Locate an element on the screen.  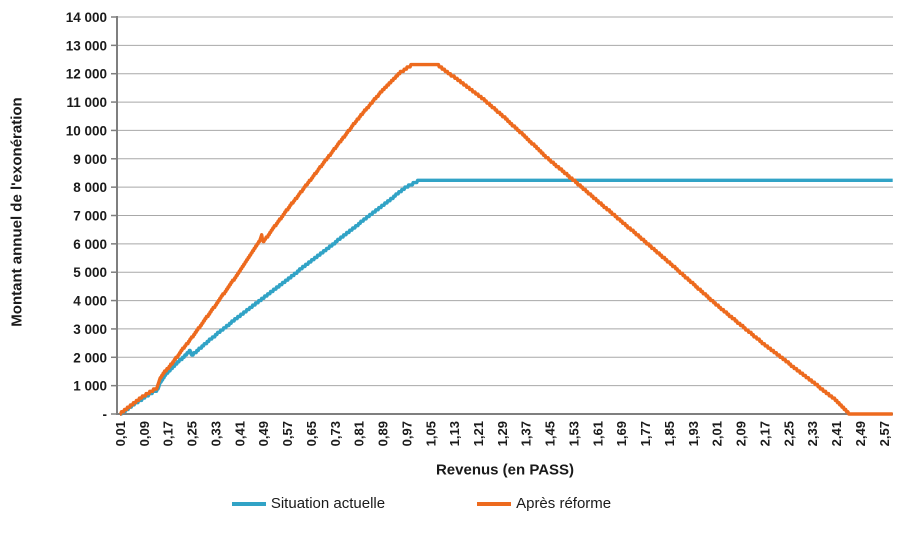
y-tick-label: 11 000 is located at coordinates (86, 102).